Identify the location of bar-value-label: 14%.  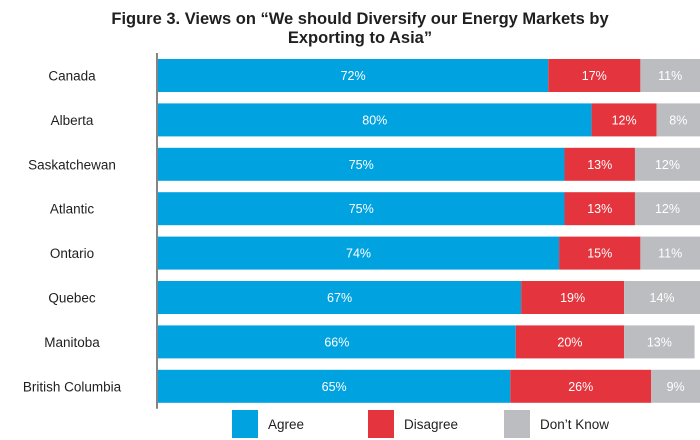
(662, 298).